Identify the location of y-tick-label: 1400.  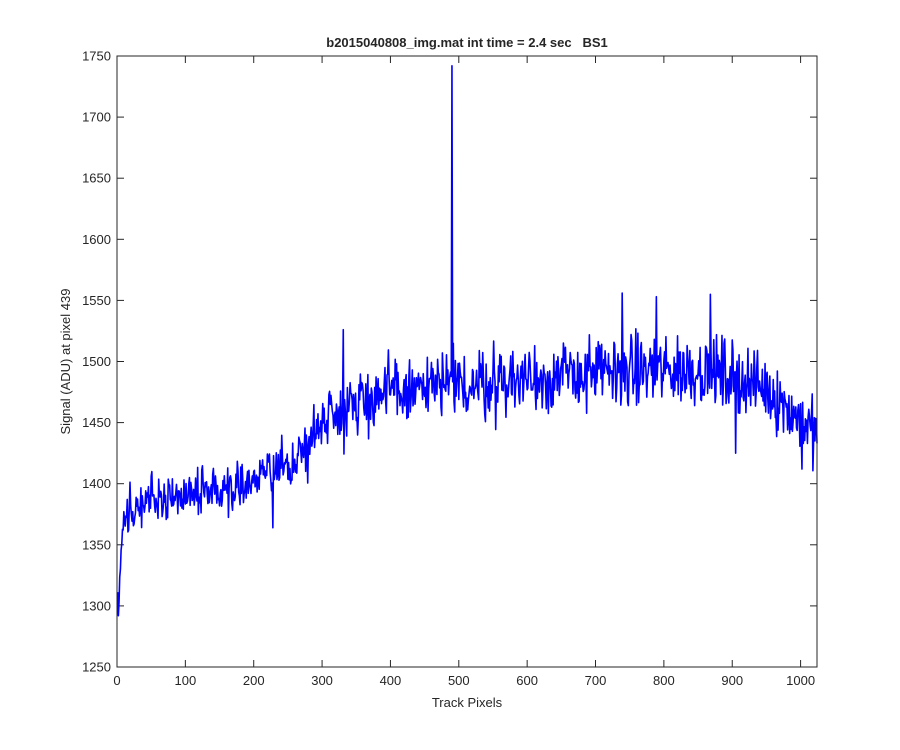
(96, 483).